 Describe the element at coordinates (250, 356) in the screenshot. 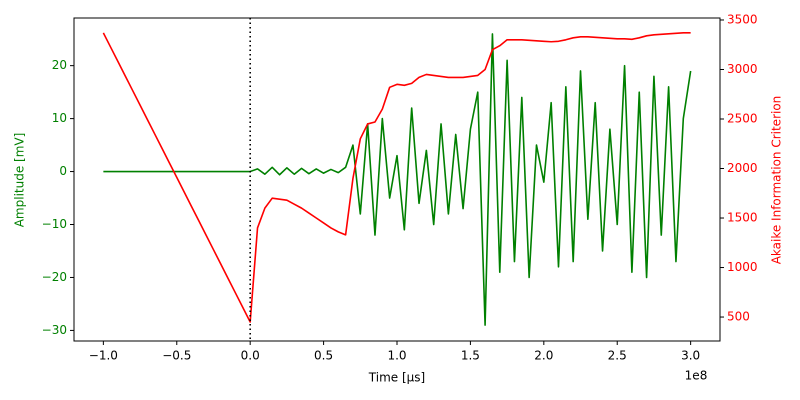

I see `x-tick-label: 0.0` at that location.